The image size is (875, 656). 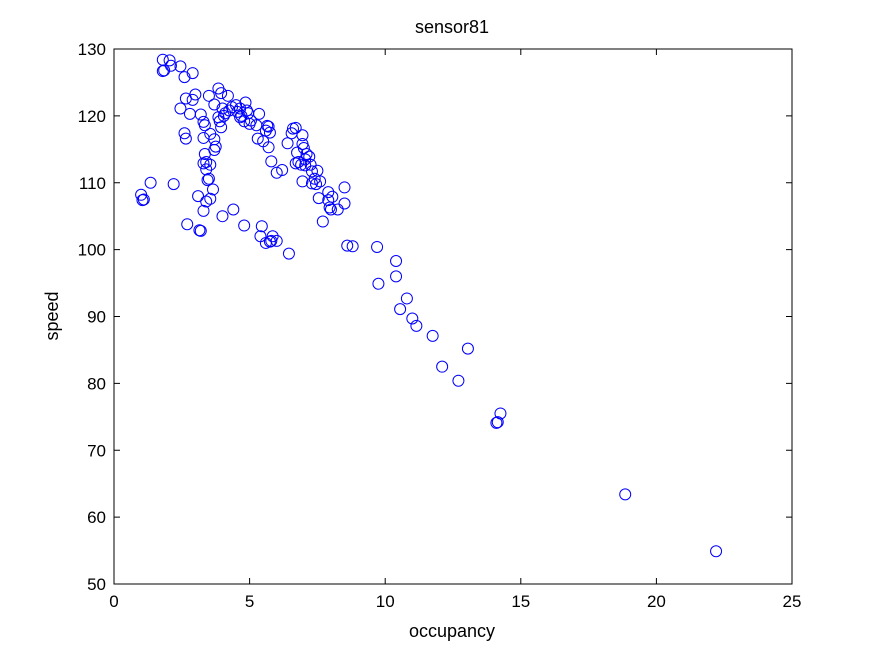 What do you see at coordinates (452, 27) in the screenshot?
I see `chart-title: sensor81` at bounding box center [452, 27].